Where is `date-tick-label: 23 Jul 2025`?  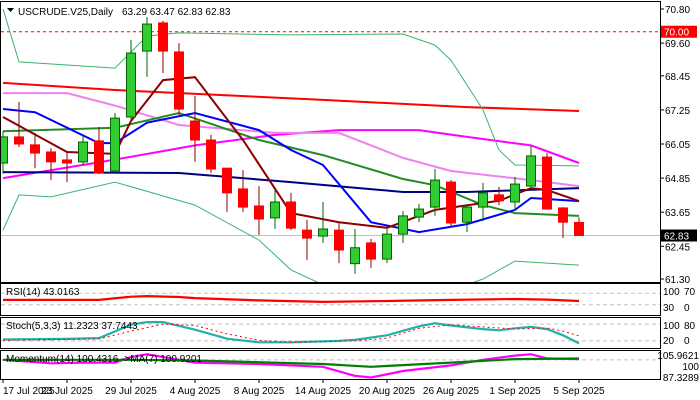
date-tick-label: 23 Jul 2025 is located at coordinates (67, 391).